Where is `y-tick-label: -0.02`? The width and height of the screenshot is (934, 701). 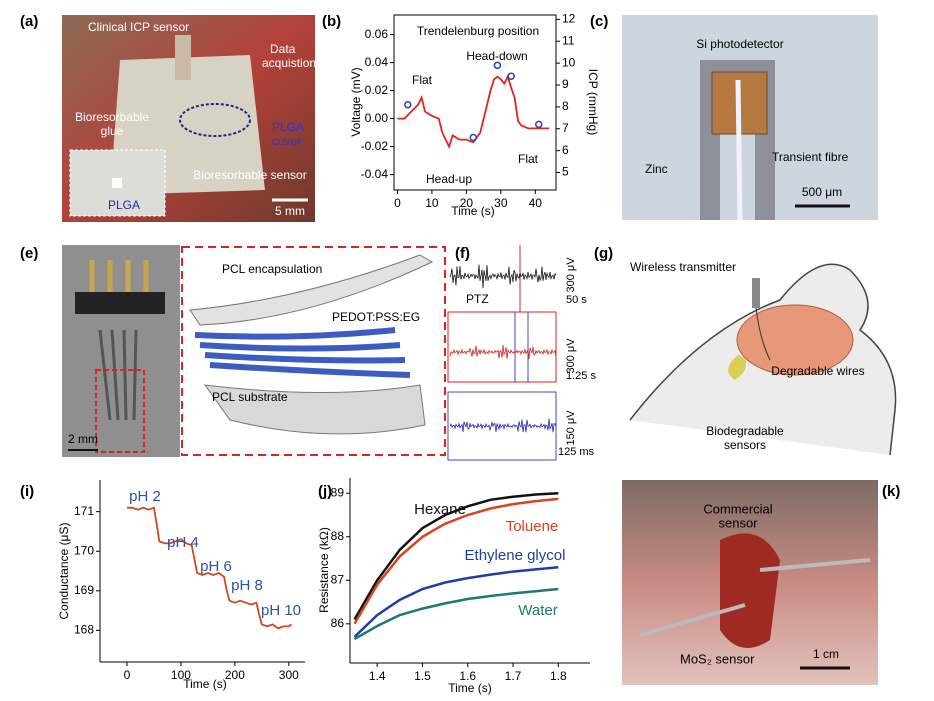
y-tick-label: -0.02 is located at coordinates (375, 146).